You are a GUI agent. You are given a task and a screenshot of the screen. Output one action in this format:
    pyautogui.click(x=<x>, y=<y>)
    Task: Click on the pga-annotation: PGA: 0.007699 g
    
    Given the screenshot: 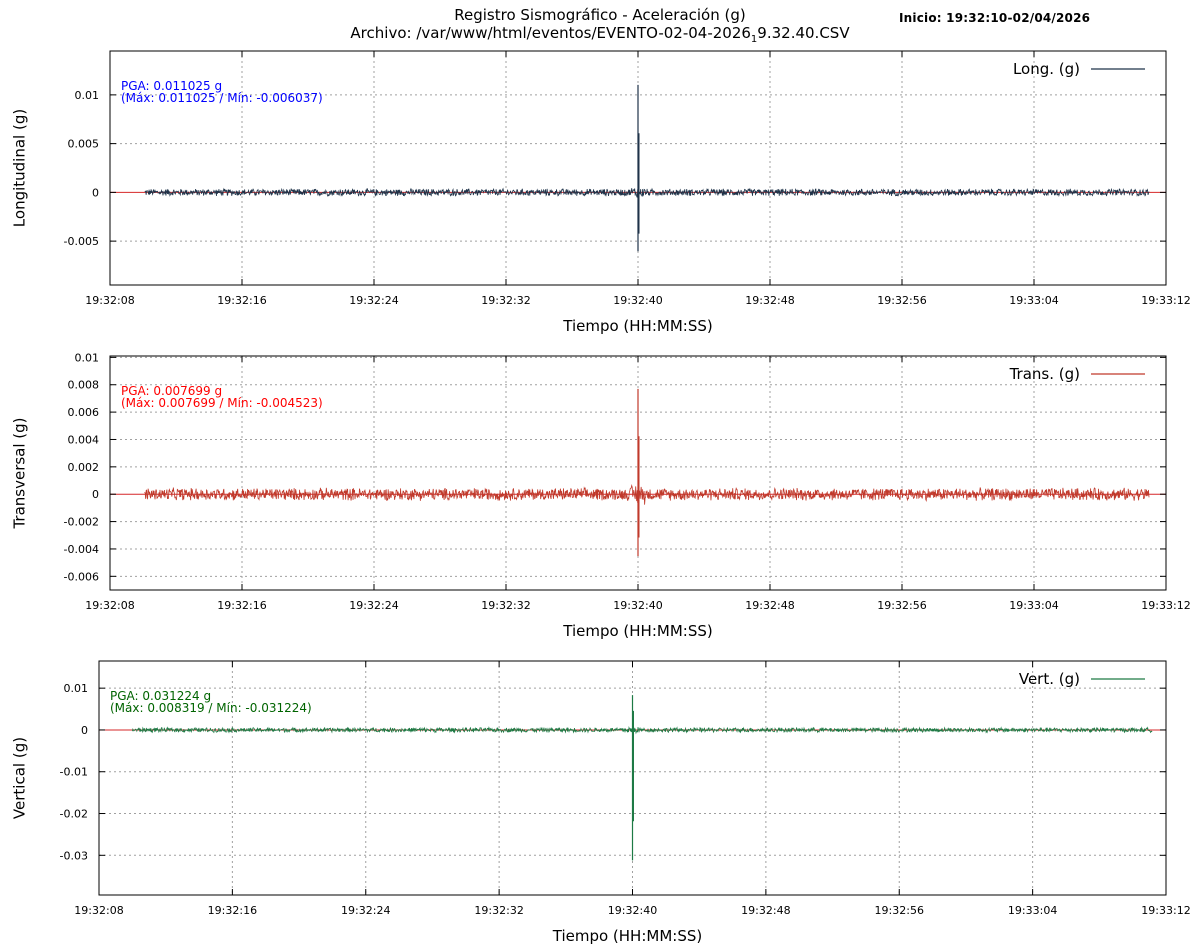 What is the action you would take?
    pyautogui.click(x=171, y=391)
    